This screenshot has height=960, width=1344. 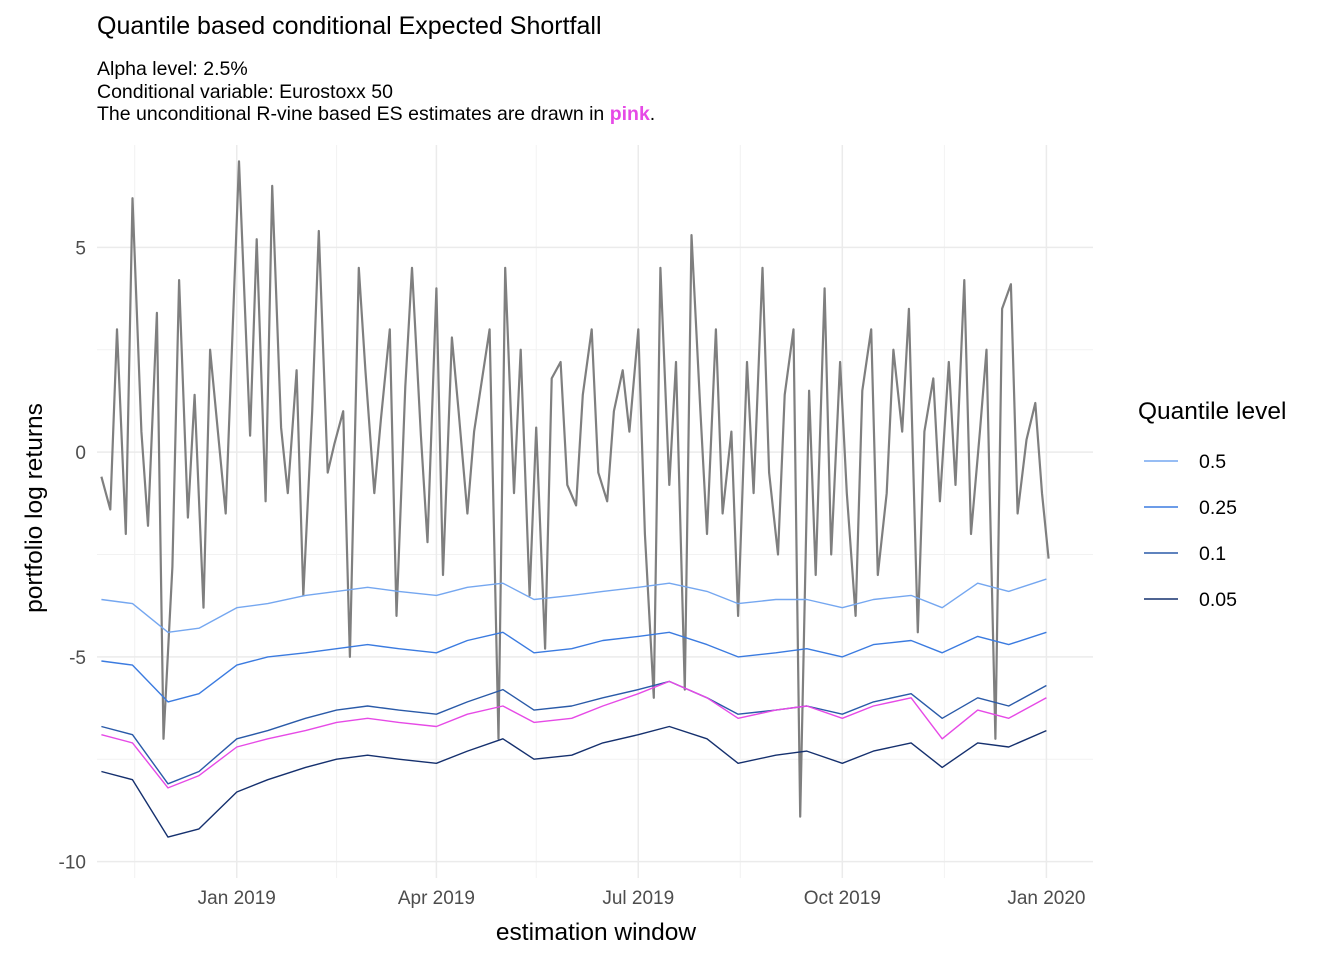 I want to click on subtitle-pink-word: pink, so click(x=629, y=114).